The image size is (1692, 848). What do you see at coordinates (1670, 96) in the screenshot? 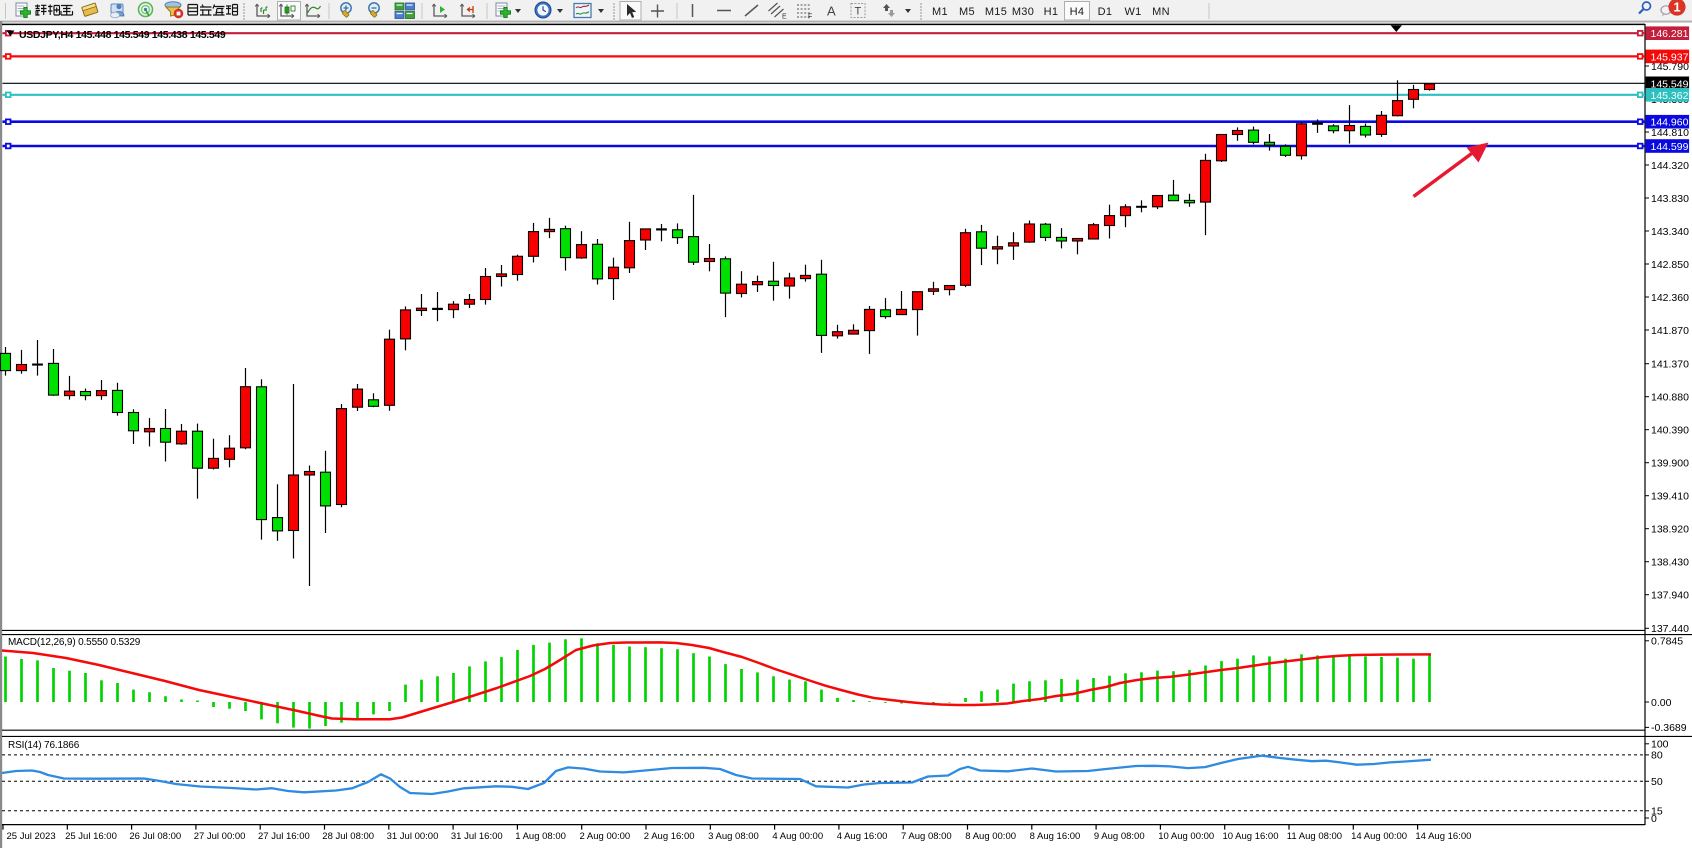
I see `svg-text: 145.362` at bounding box center [1670, 96].